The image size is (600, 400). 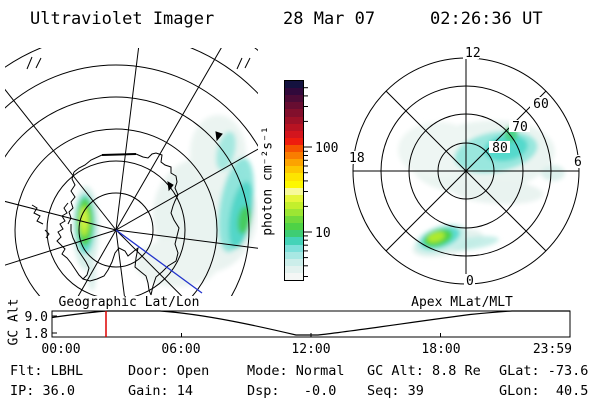 I want to click on xtick-2359: 23:59, so click(x=552, y=349).